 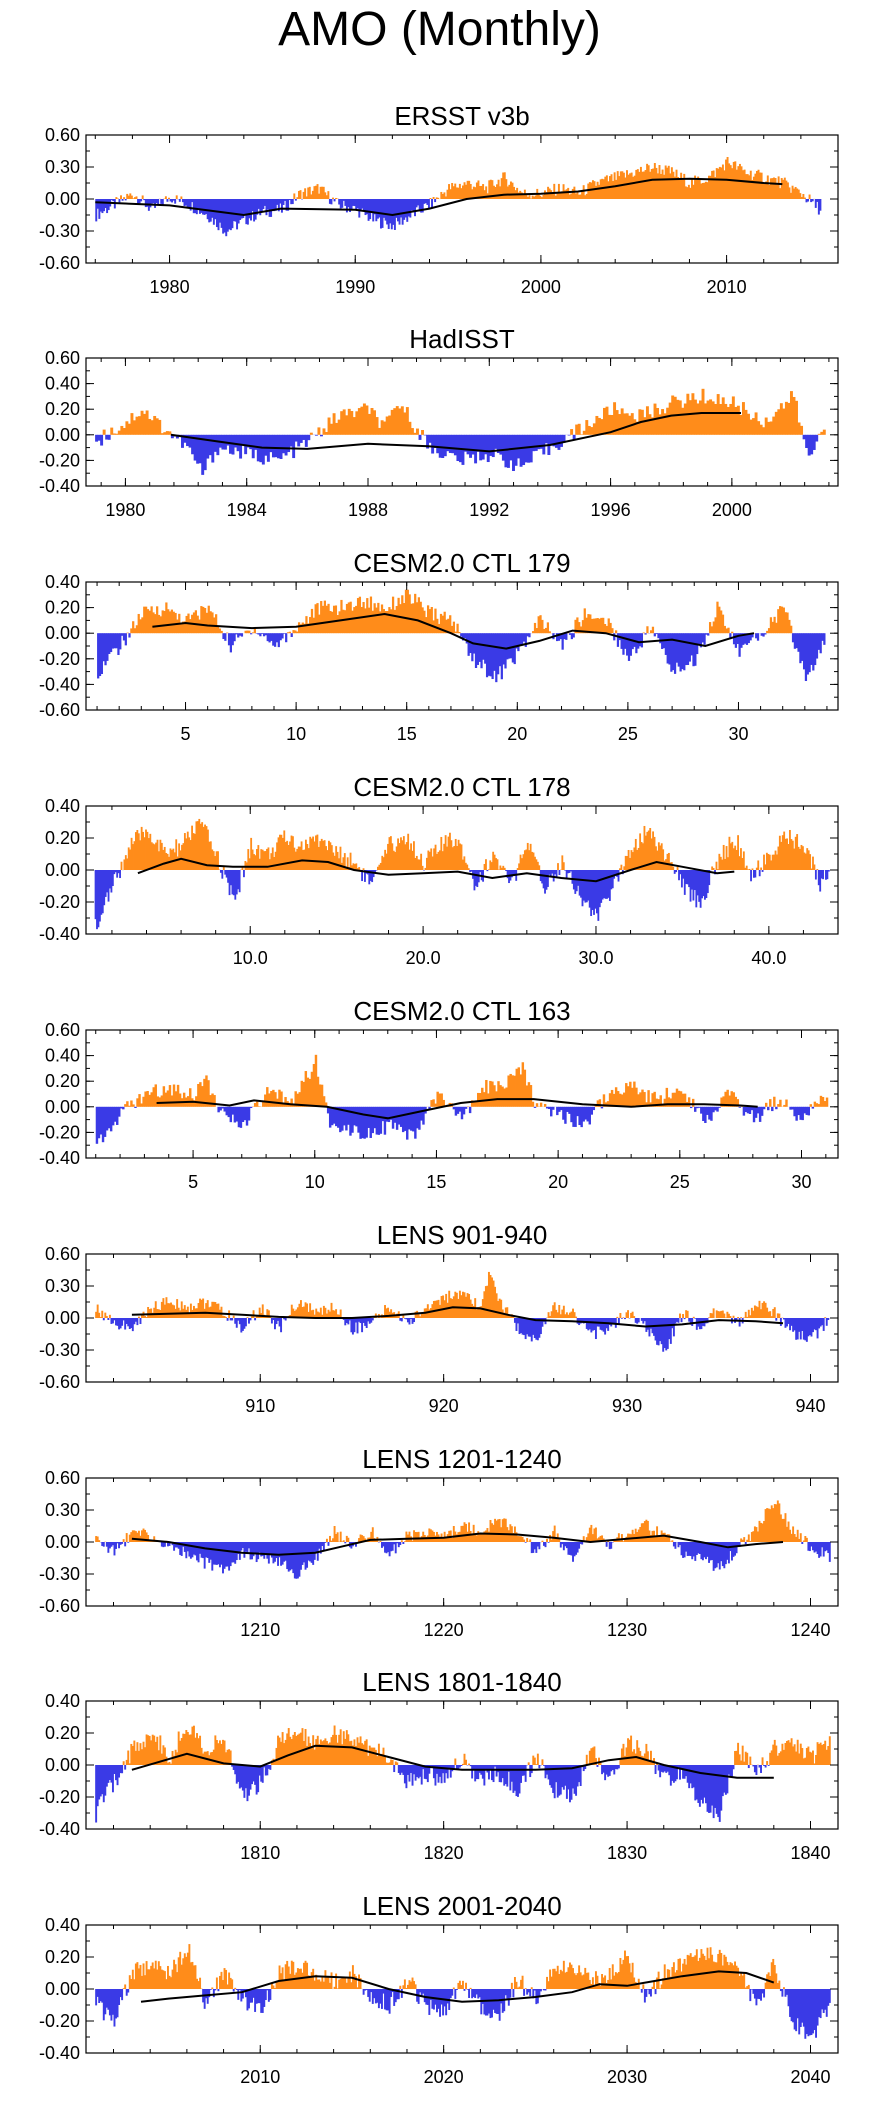 What do you see at coordinates (260, 2077) in the screenshot?
I see `x-tick-label: 2010` at bounding box center [260, 2077].